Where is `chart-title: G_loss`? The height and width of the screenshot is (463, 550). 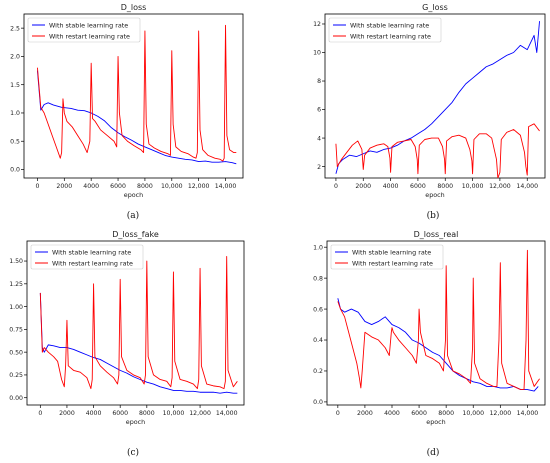 chart-title: G_loss is located at coordinates (435, 7).